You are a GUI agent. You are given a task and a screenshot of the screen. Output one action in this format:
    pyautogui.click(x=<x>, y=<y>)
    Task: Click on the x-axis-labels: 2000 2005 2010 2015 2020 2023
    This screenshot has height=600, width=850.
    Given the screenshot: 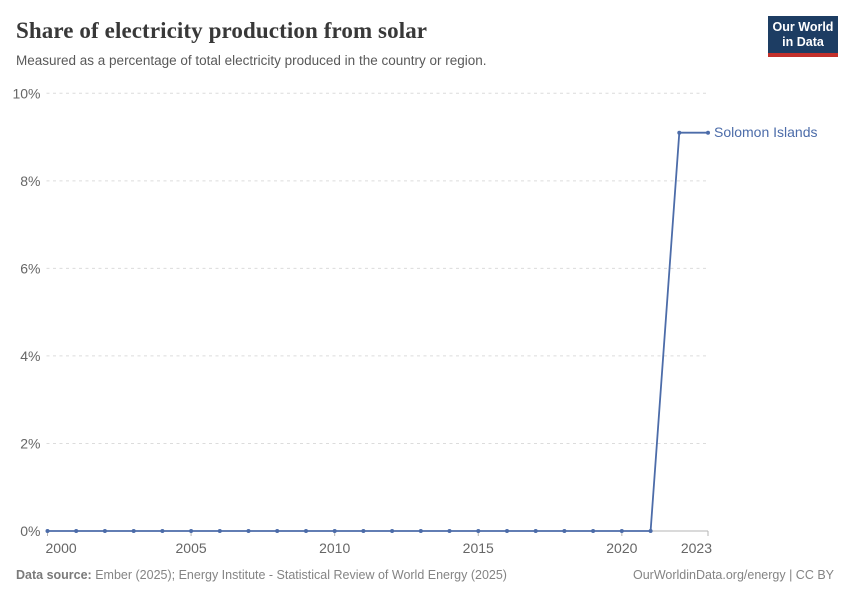 What is the action you would take?
    pyautogui.click(x=379, y=543)
    